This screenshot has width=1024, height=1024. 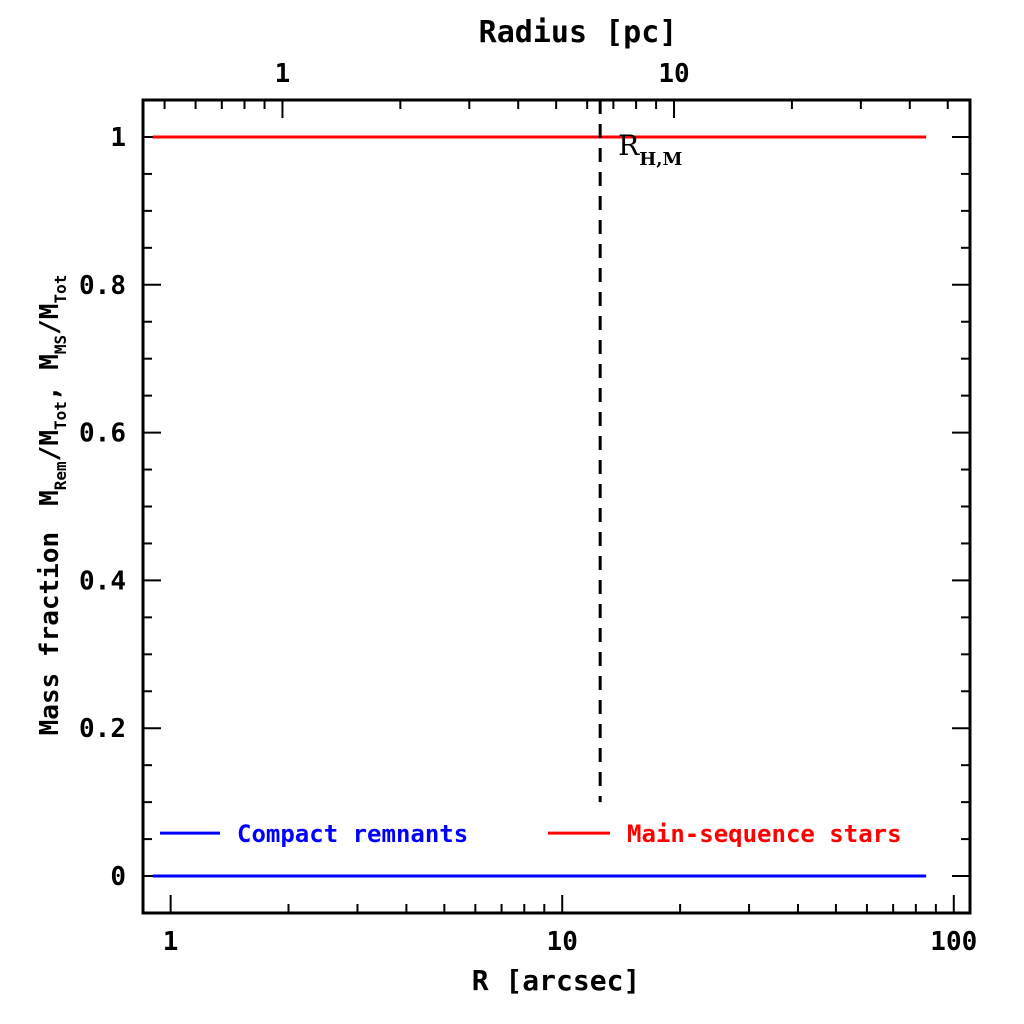 I want to click on y-tick-label: 0, so click(x=118, y=877).